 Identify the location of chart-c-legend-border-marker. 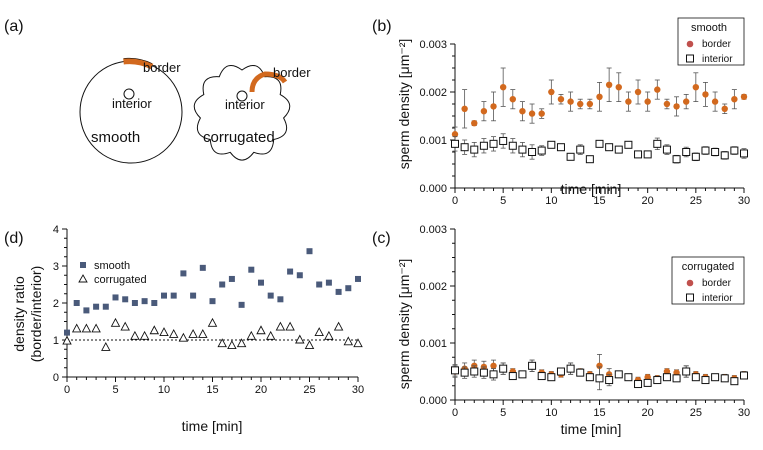
(690, 283).